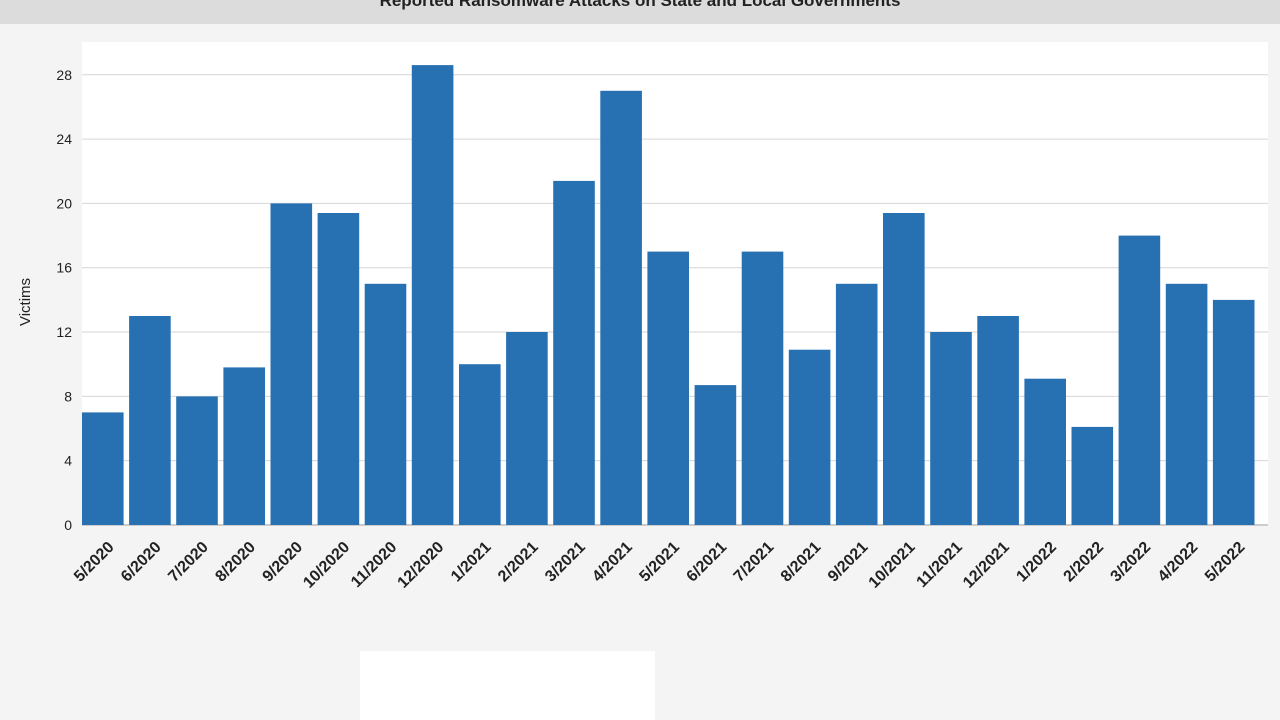 This screenshot has height=720, width=1280. I want to click on x-tick-label: 7/2021, so click(754, 562).